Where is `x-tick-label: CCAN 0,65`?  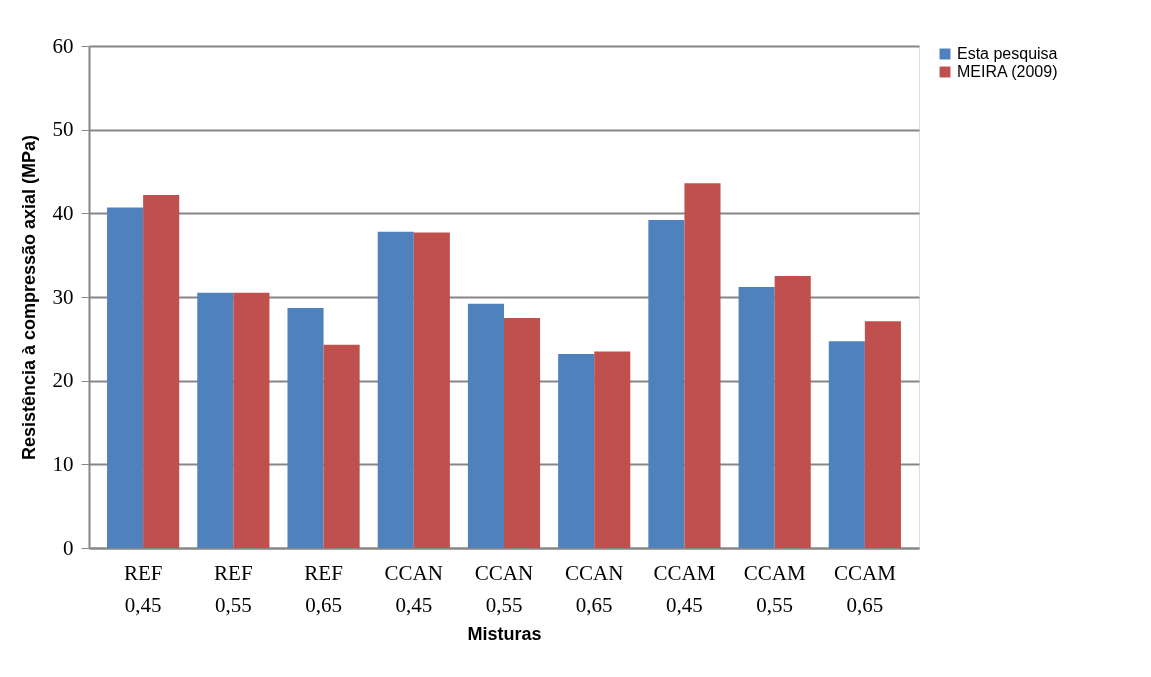 x-tick-label: CCAN 0,65 is located at coordinates (594, 588).